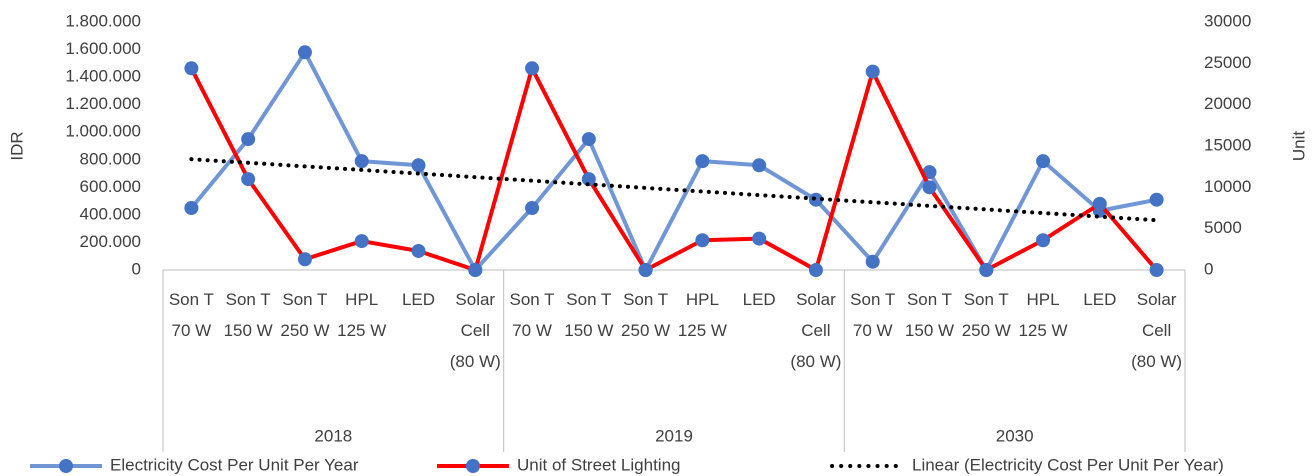 The image size is (1315, 476). Describe the element at coordinates (1298, 146) in the screenshot. I see `y2-axis-title: Unit` at that location.